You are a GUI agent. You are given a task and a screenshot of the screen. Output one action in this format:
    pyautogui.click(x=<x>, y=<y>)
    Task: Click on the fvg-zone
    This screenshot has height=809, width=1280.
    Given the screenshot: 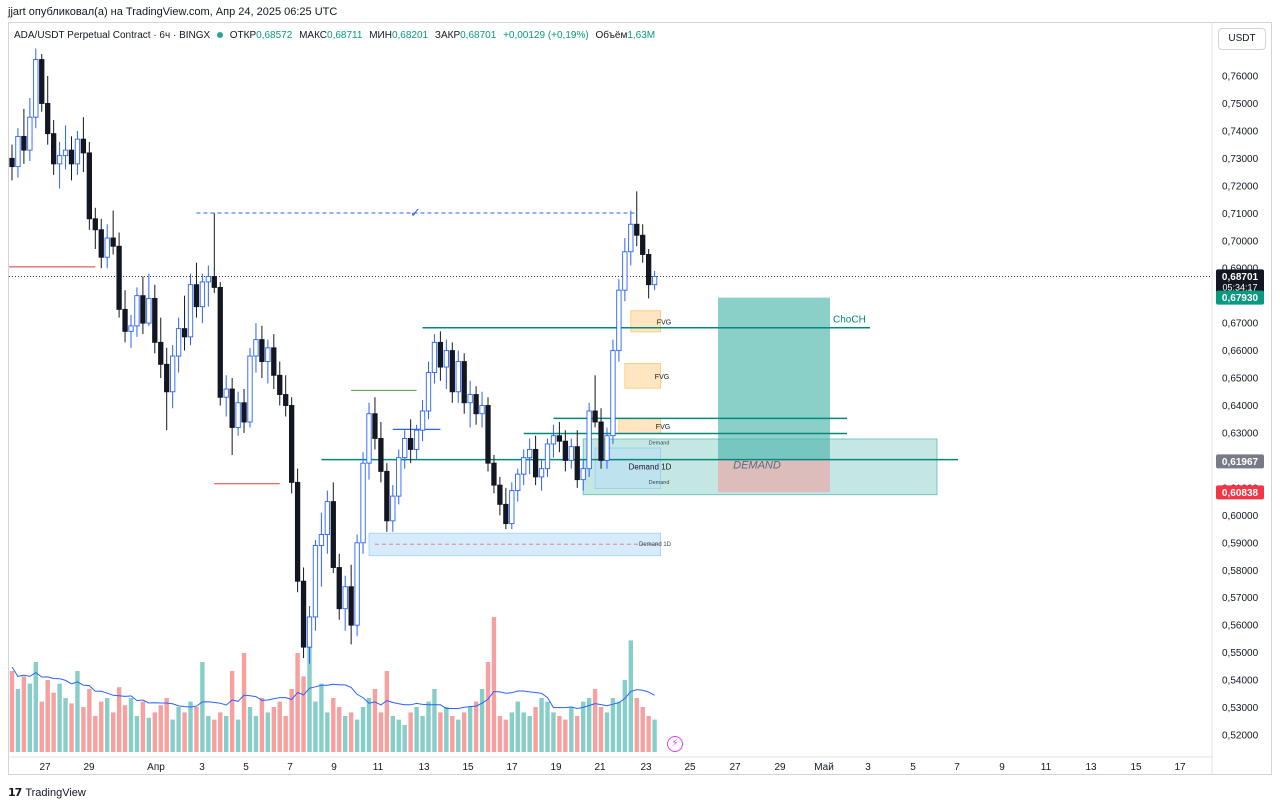 What is the action you would take?
    pyautogui.click(x=645, y=321)
    